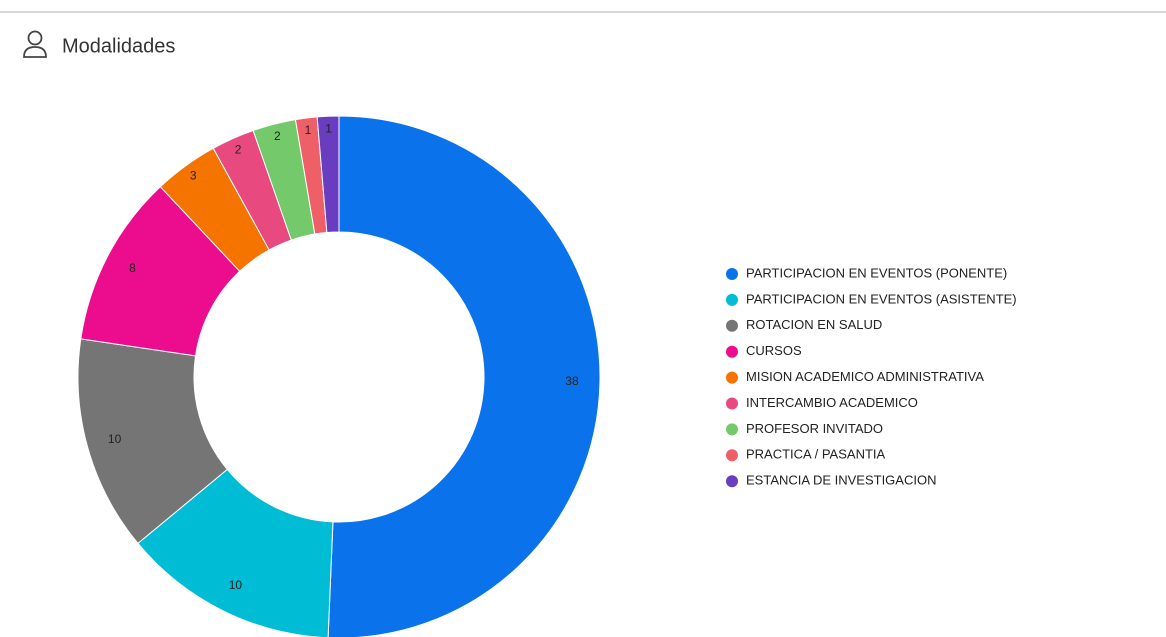 This screenshot has width=1166, height=637. Describe the element at coordinates (814, 324) in the screenshot. I see `legend-label: ROTACION EN SALUD` at that location.